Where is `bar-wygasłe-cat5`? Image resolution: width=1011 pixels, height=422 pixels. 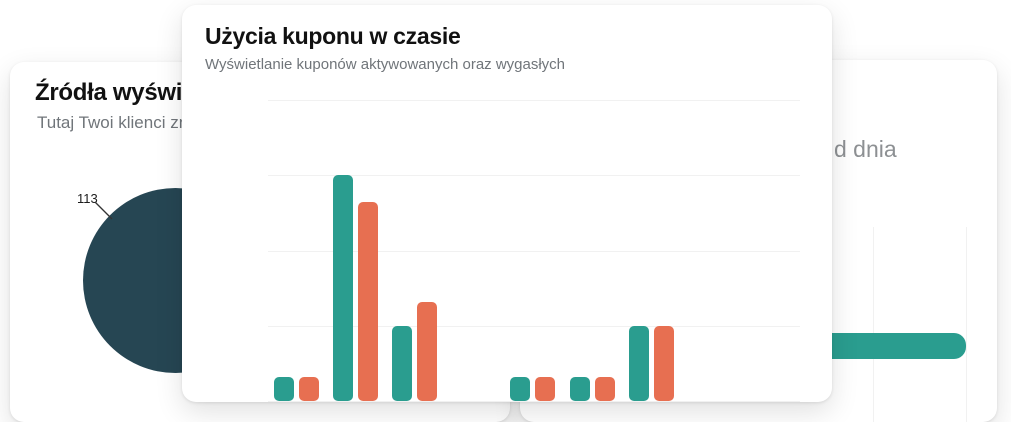
bar-wygasłe-cat5 is located at coordinates (545, 388).